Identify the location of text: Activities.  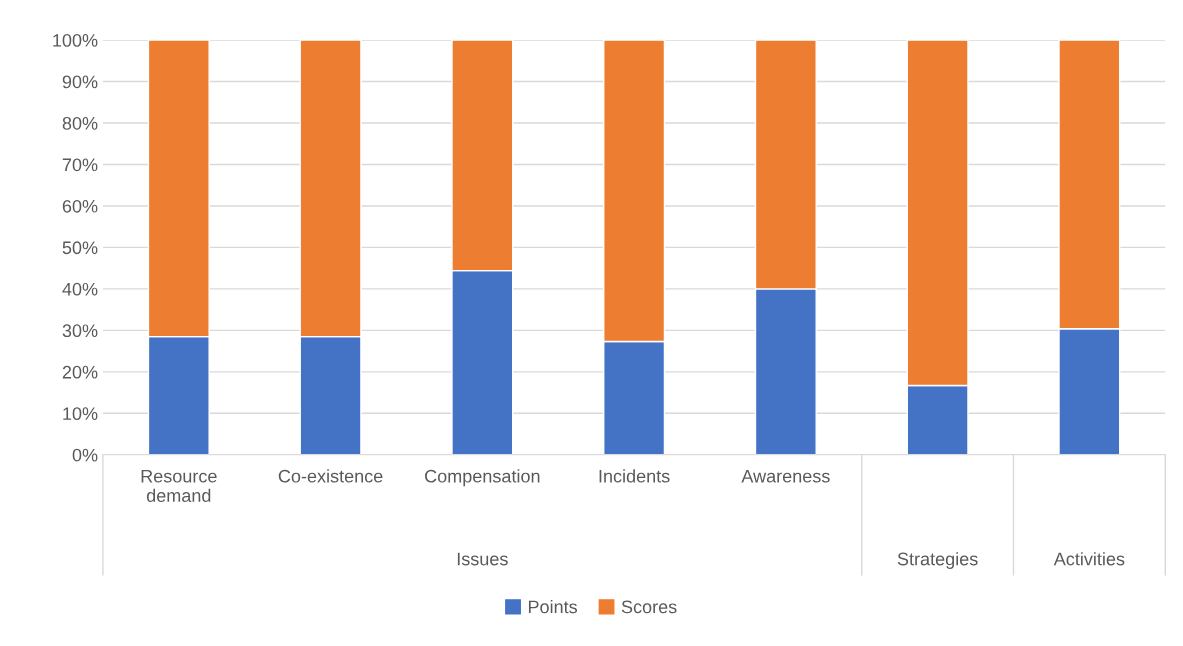
(1089, 559).